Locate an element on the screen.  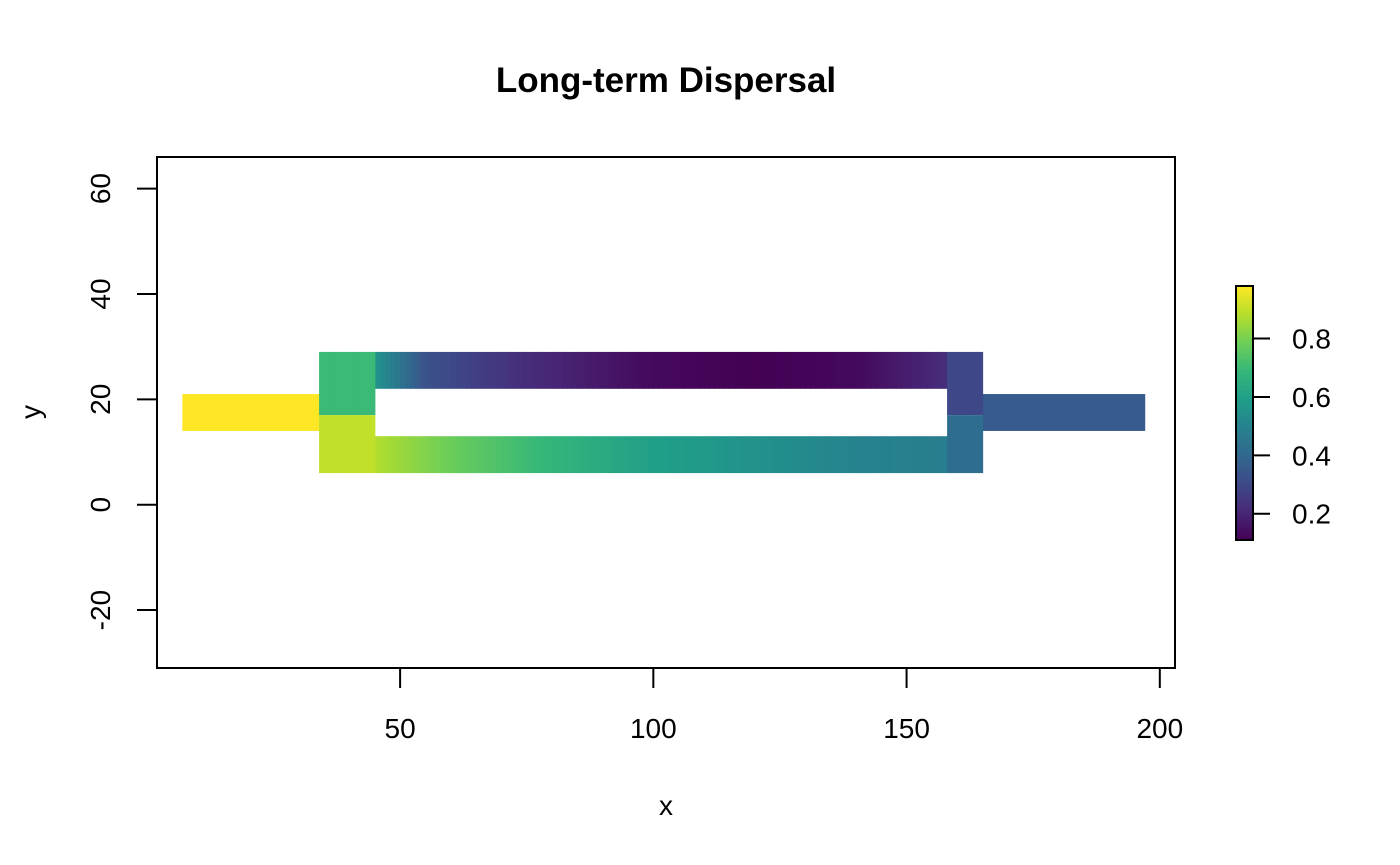
y-axis-label: y is located at coordinates (30, 412).